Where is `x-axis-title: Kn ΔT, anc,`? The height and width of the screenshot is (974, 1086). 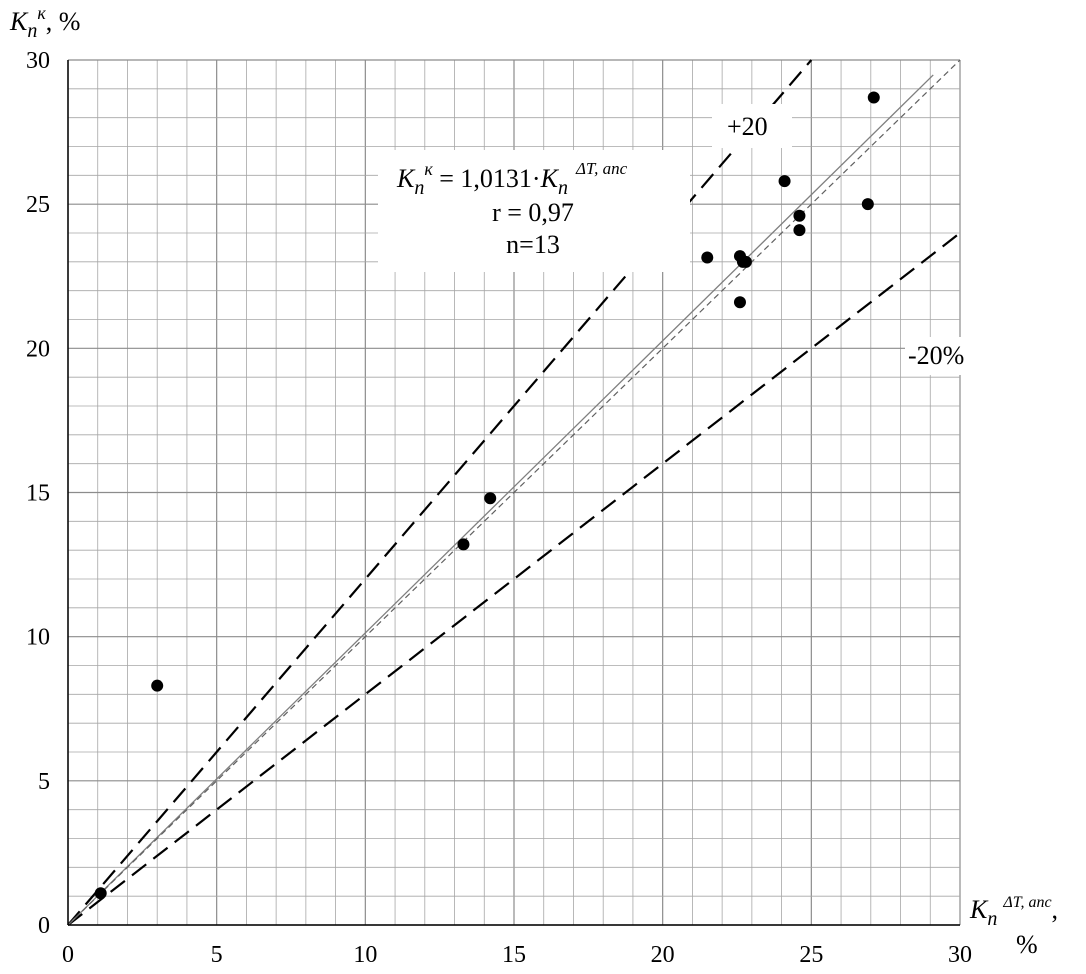
x-axis-title: Kn ΔT, anc, is located at coordinates (1013, 912).